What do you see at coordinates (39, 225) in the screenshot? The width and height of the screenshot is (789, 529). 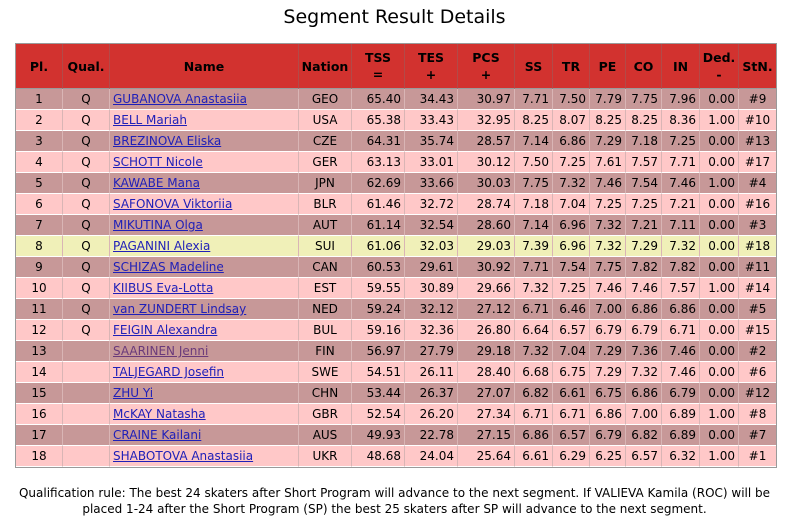 I see `place-cell: 7` at bounding box center [39, 225].